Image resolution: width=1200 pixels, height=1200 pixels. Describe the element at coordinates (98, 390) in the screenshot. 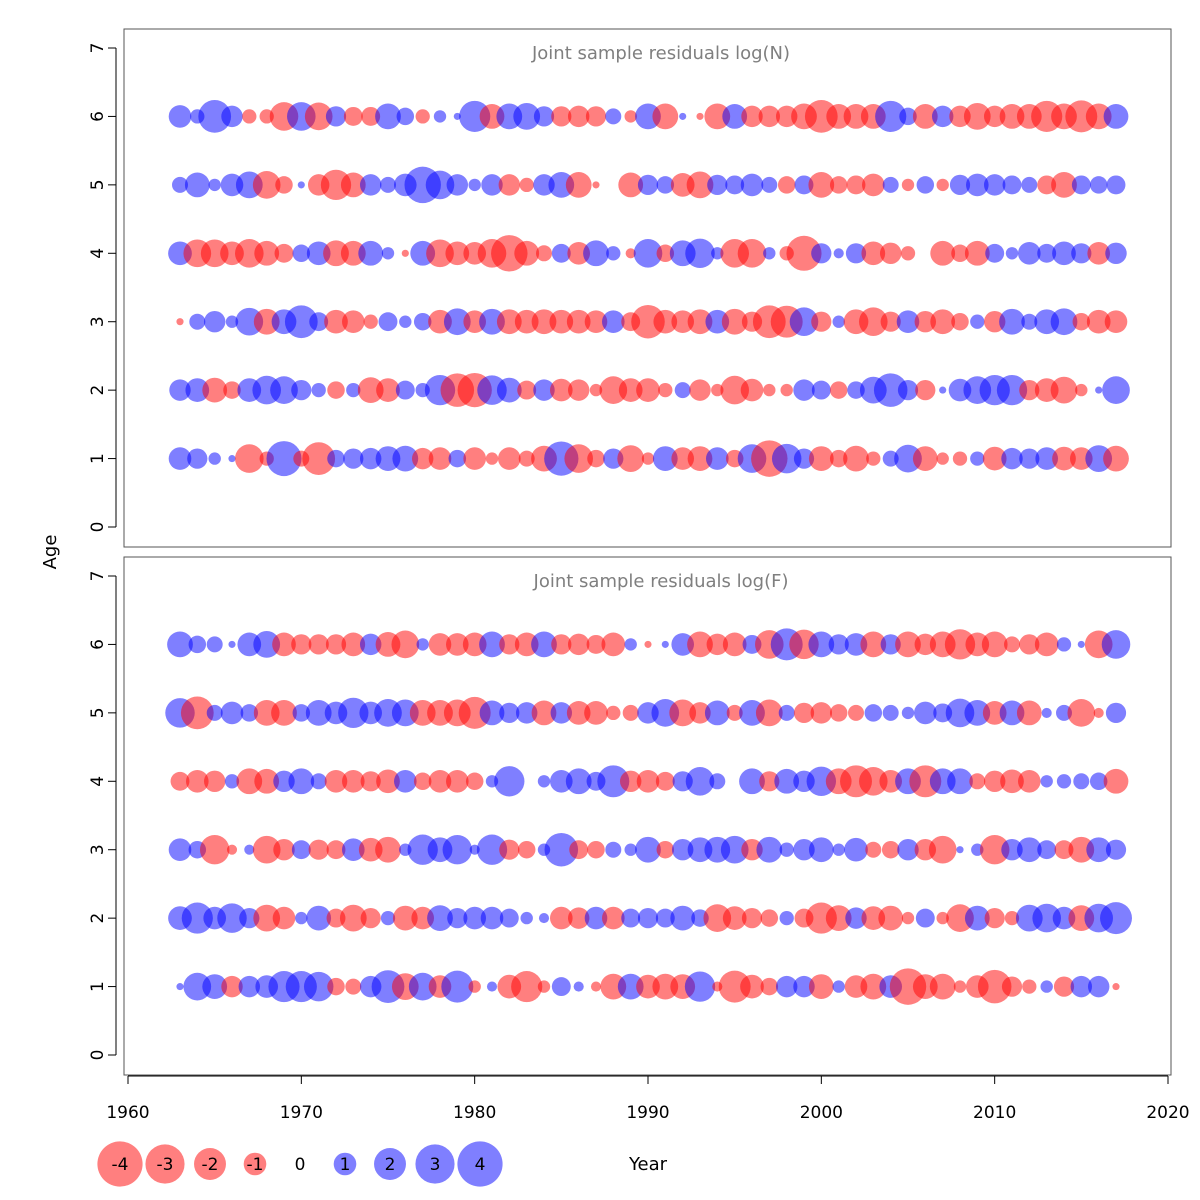

I see `y-tick-label: 2` at that location.